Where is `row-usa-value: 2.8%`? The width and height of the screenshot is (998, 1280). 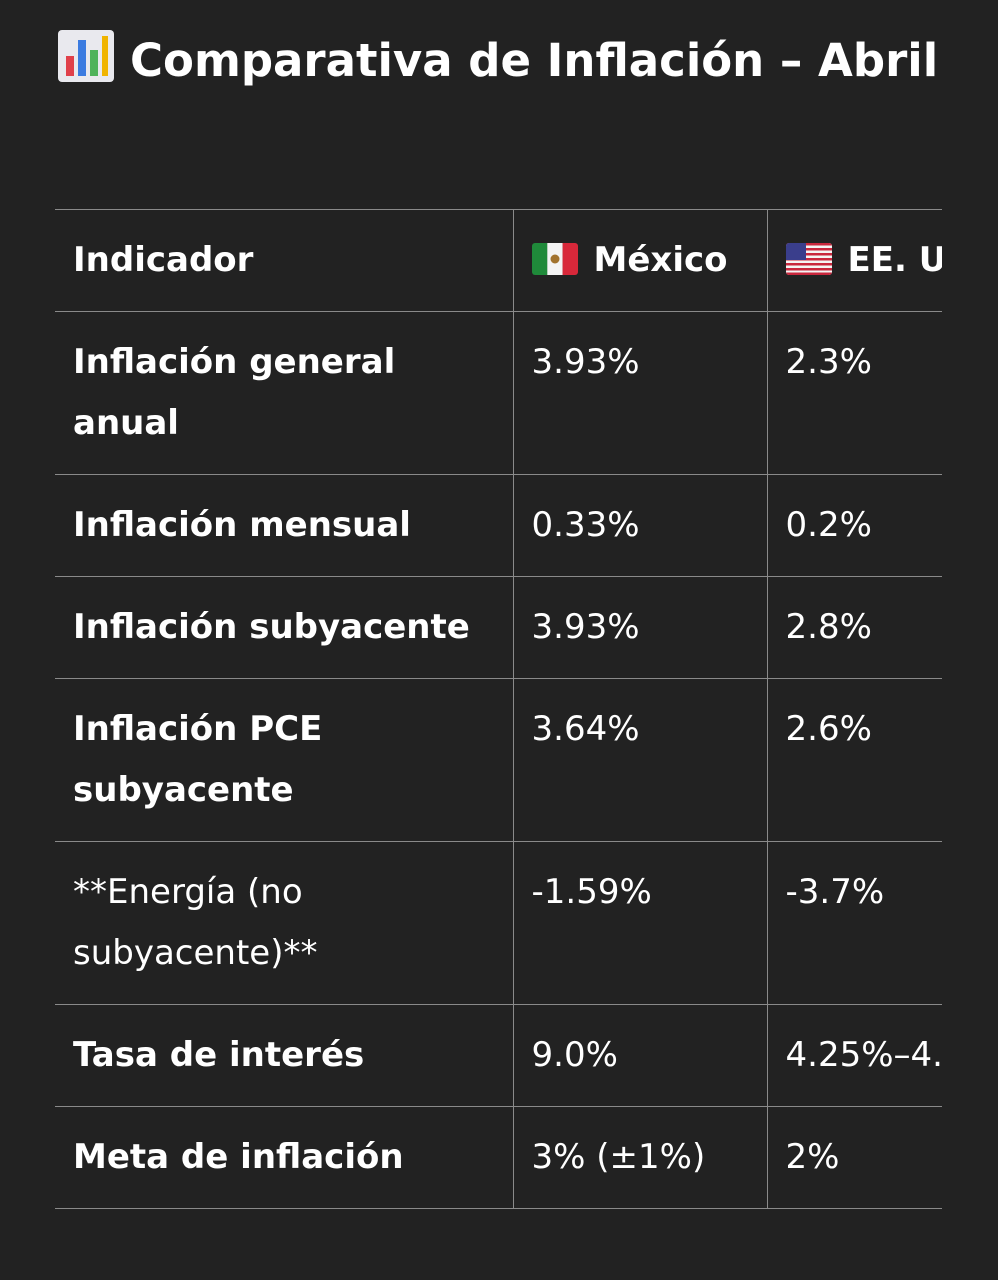 row-usa-value: 2.8% is located at coordinates (854, 627).